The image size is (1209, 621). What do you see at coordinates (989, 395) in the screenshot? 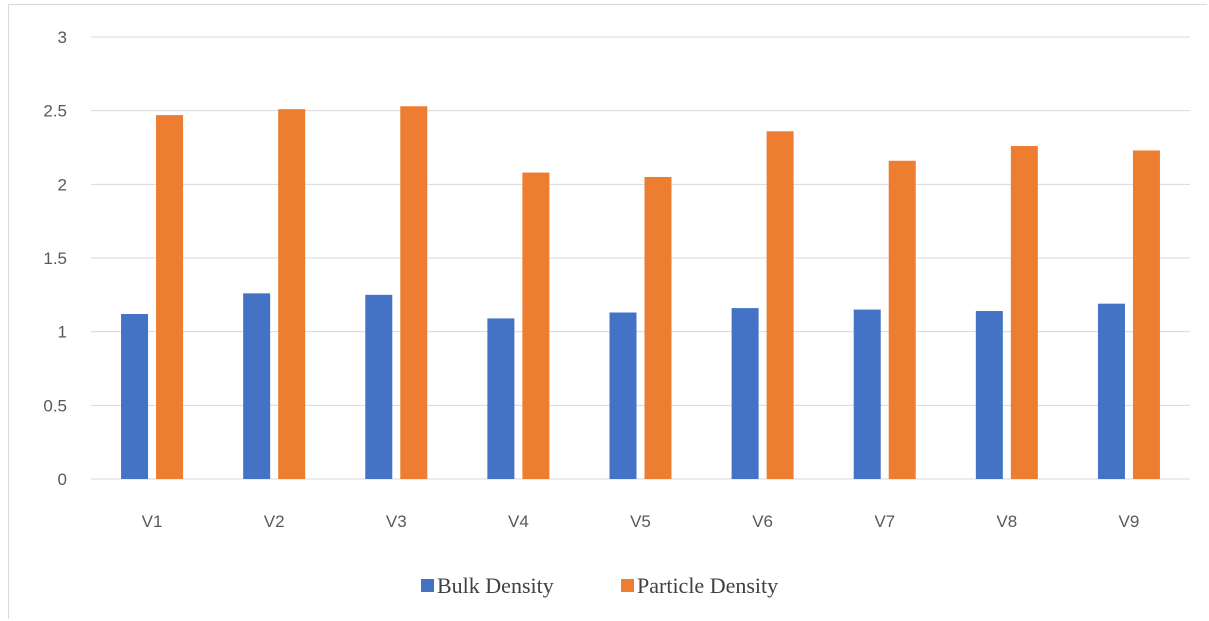
I see `bar-bulk-density-v8` at bounding box center [989, 395].